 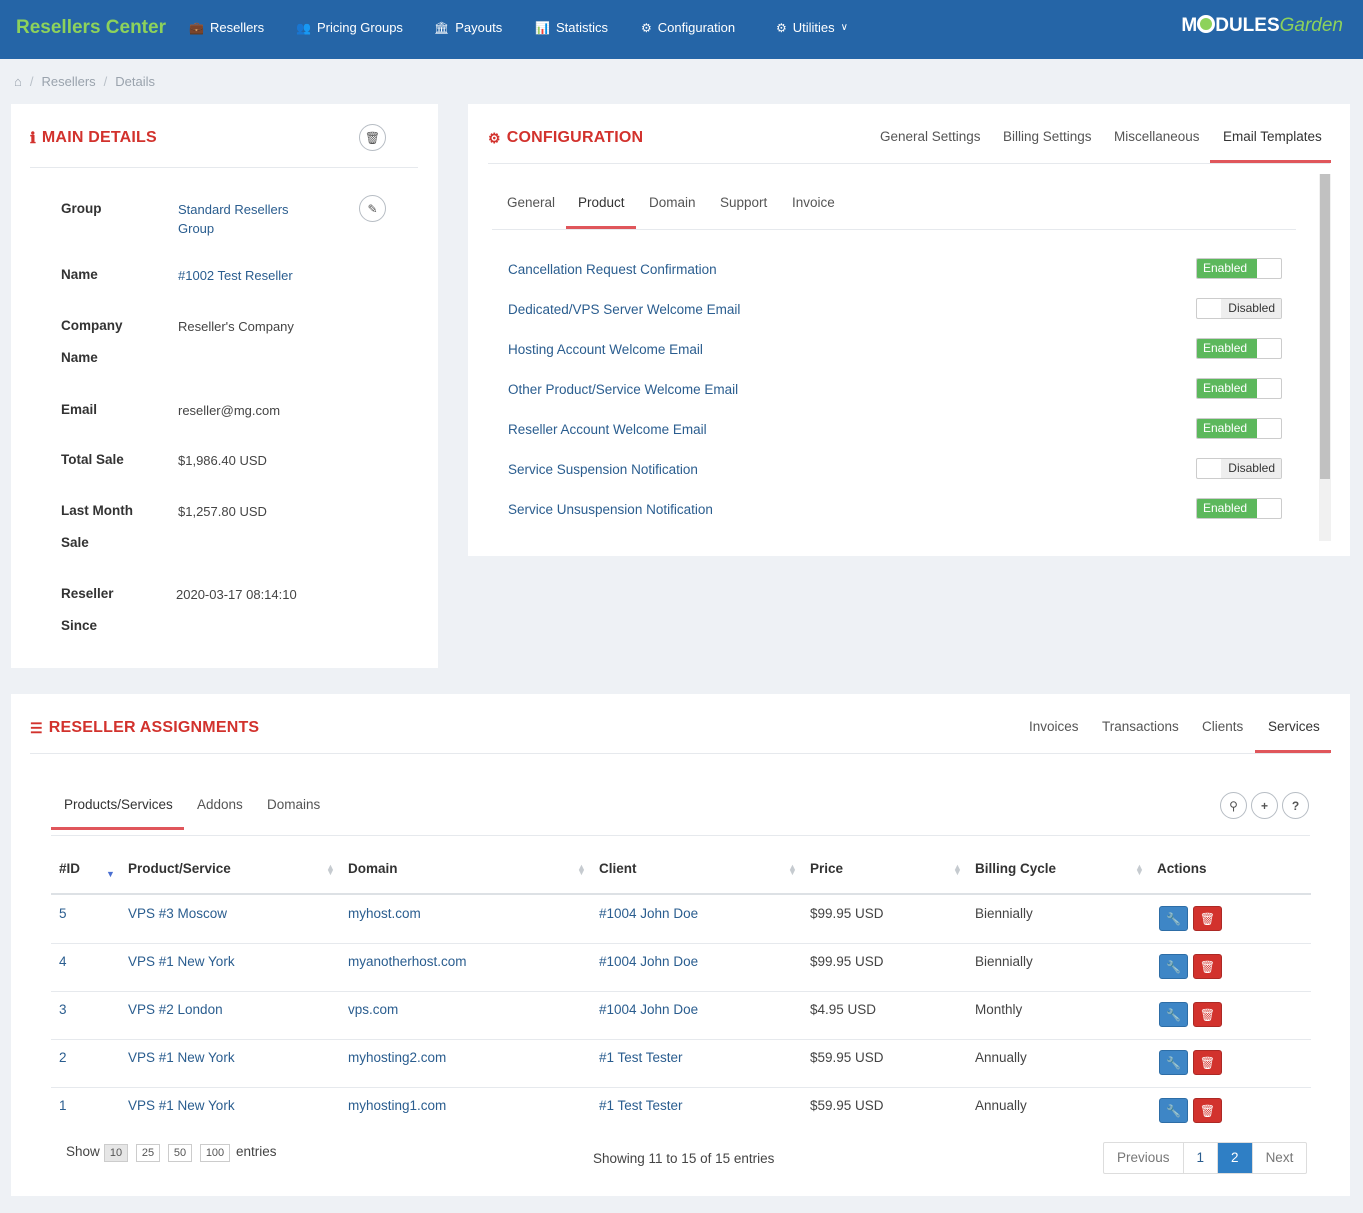 What do you see at coordinates (175, 1009) in the screenshot?
I see `row-product: VPS #2 London` at bounding box center [175, 1009].